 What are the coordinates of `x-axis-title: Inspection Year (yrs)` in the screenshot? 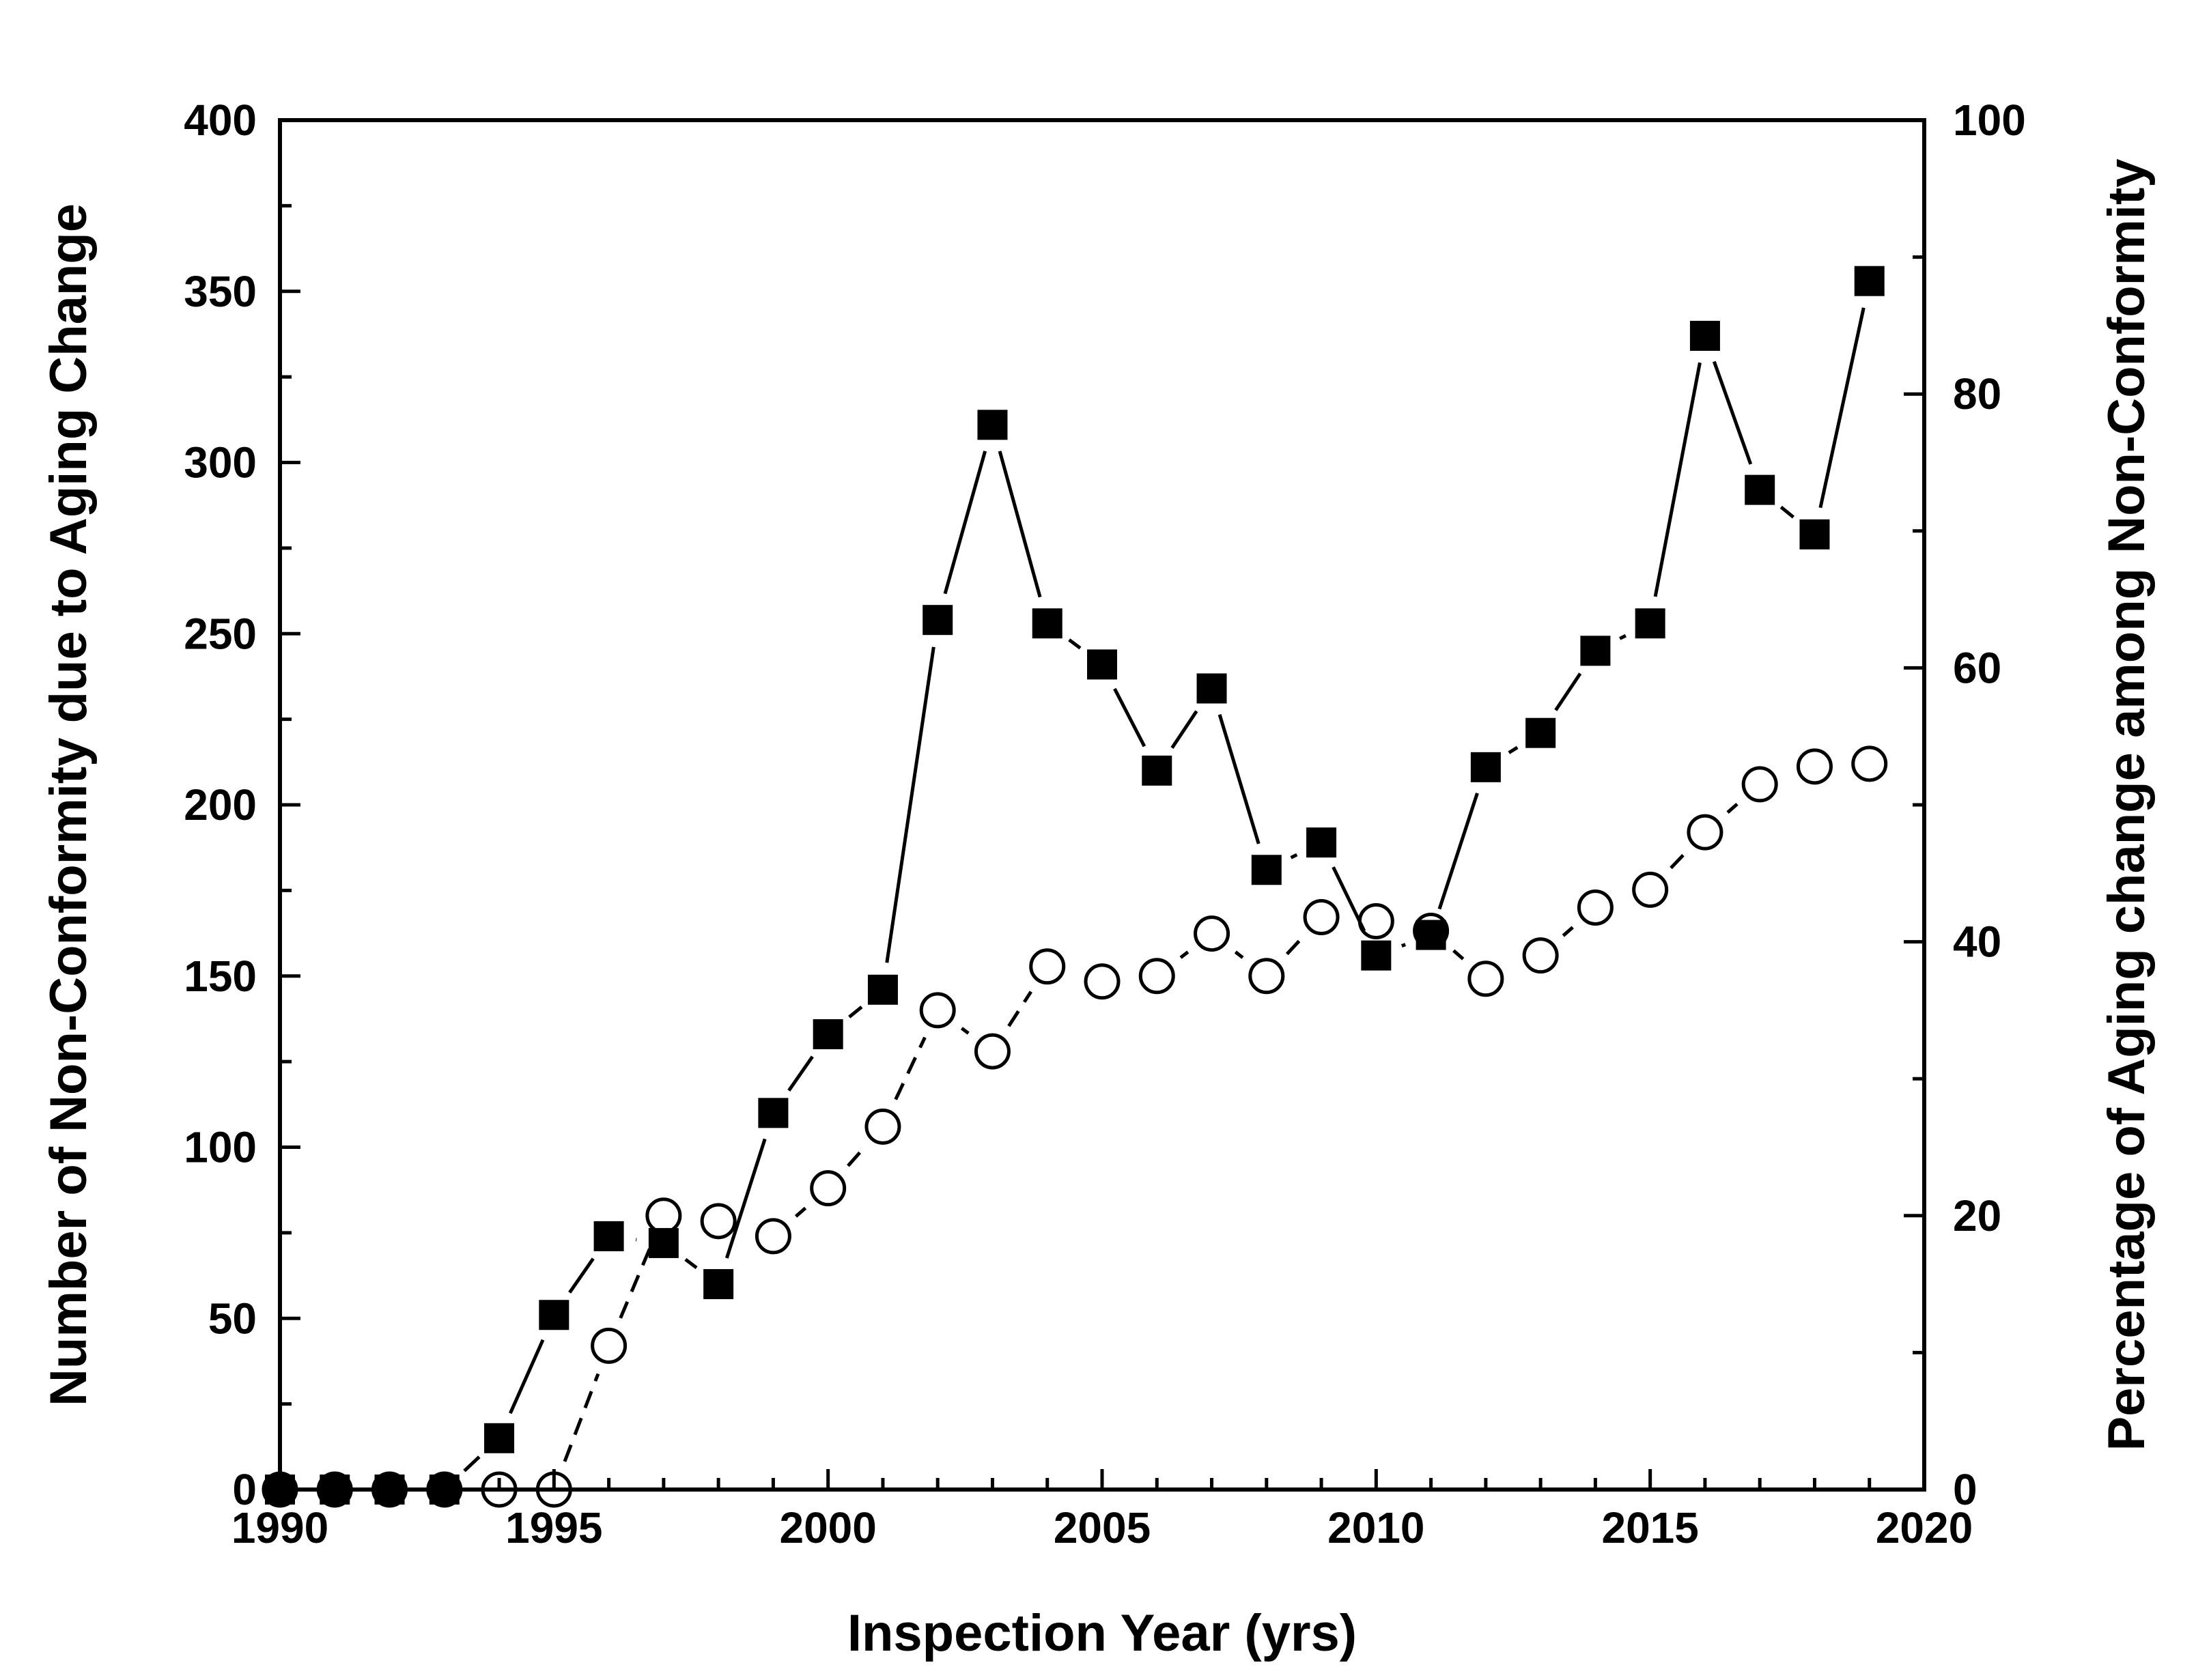 It's located at (1102, 1633).